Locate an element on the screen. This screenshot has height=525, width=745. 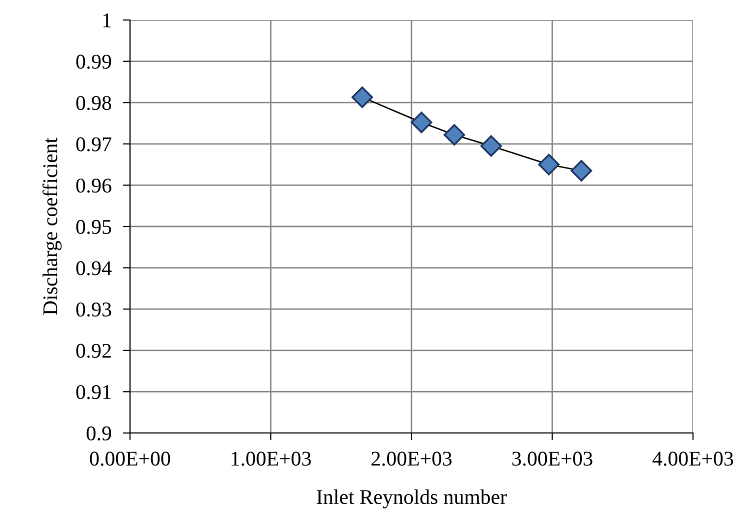
y-tick-label: 0.97 is located at coordinates (94, 144).